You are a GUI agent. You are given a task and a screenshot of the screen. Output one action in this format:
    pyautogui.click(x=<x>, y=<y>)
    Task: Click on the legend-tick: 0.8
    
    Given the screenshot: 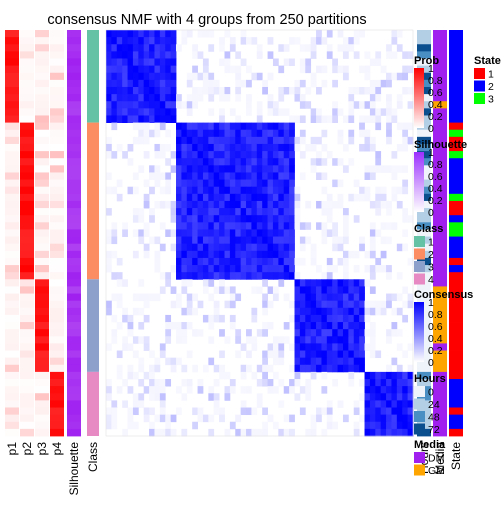 What is the action you would take?
    pyautogui.click(x=435, y=315)
    